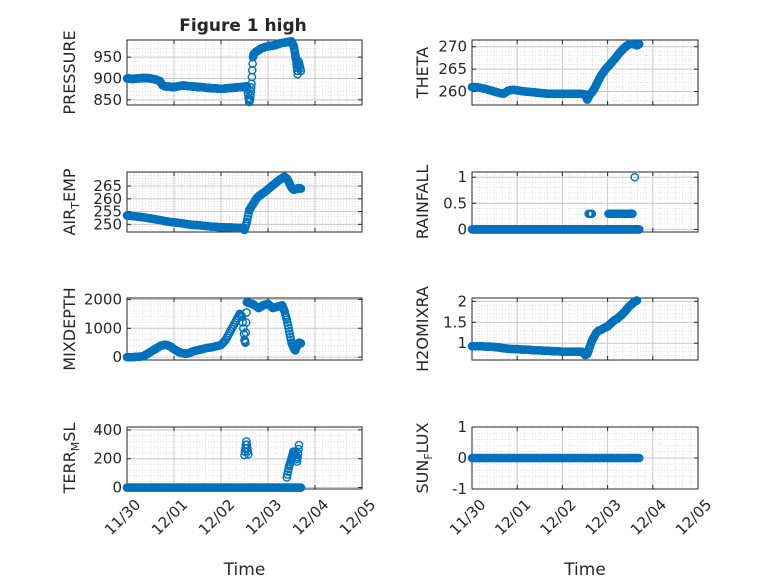 This screenshot has height=587, width=778. What do you see at coordinates (512, 517) in the screenshot?
I see `x-tick-label: 12/01` at bounding box center [512, 517].